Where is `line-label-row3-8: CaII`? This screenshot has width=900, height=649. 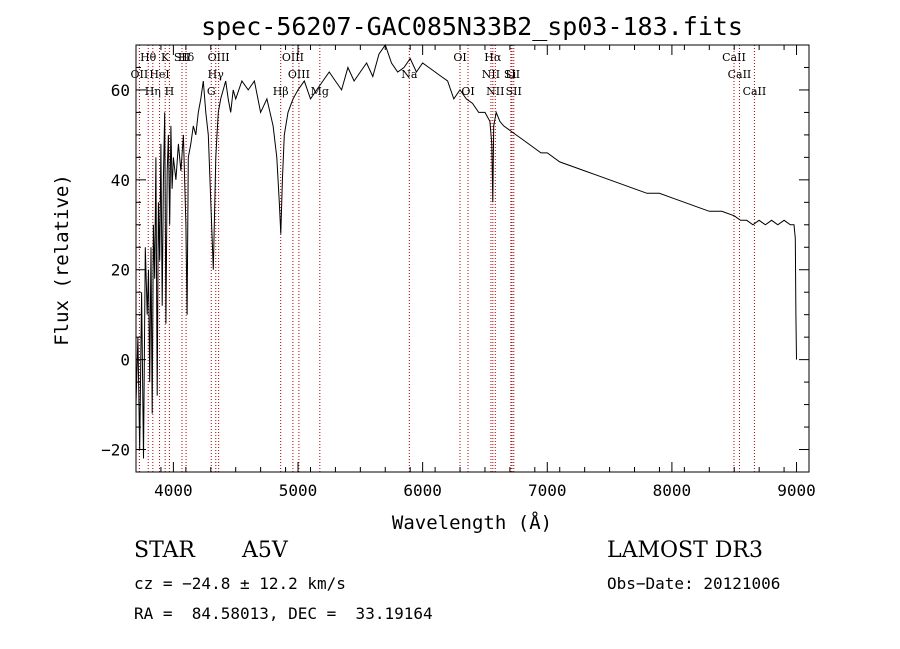
line-label-row3-8: CaII is located at coordinates (755, 91).